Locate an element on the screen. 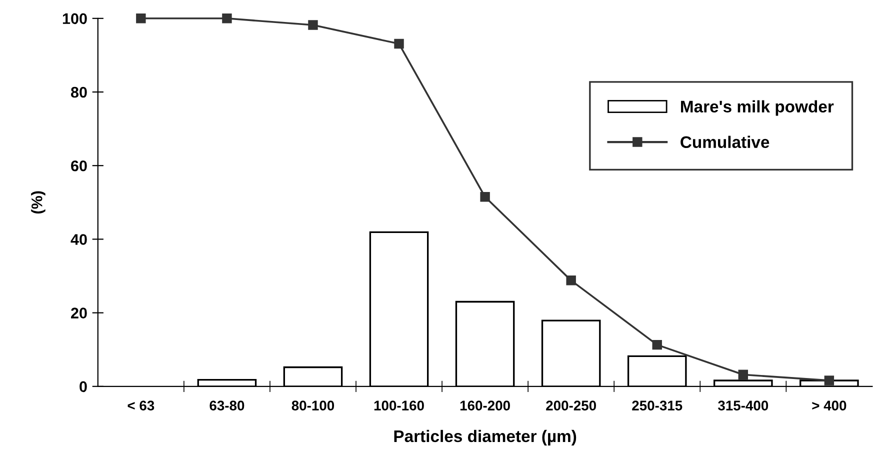 This screenshot has width=890, height=460. x-tick-label: 315-400 is located at coordinates (743, 405).